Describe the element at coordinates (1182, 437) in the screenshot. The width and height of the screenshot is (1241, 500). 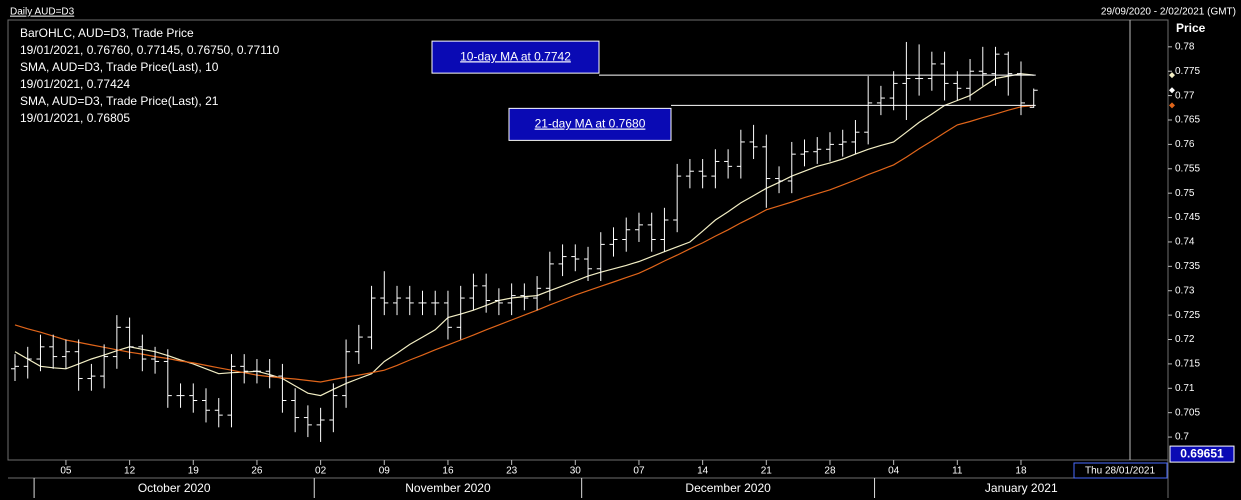
I see `y-tick-label: 0.7` at that location.